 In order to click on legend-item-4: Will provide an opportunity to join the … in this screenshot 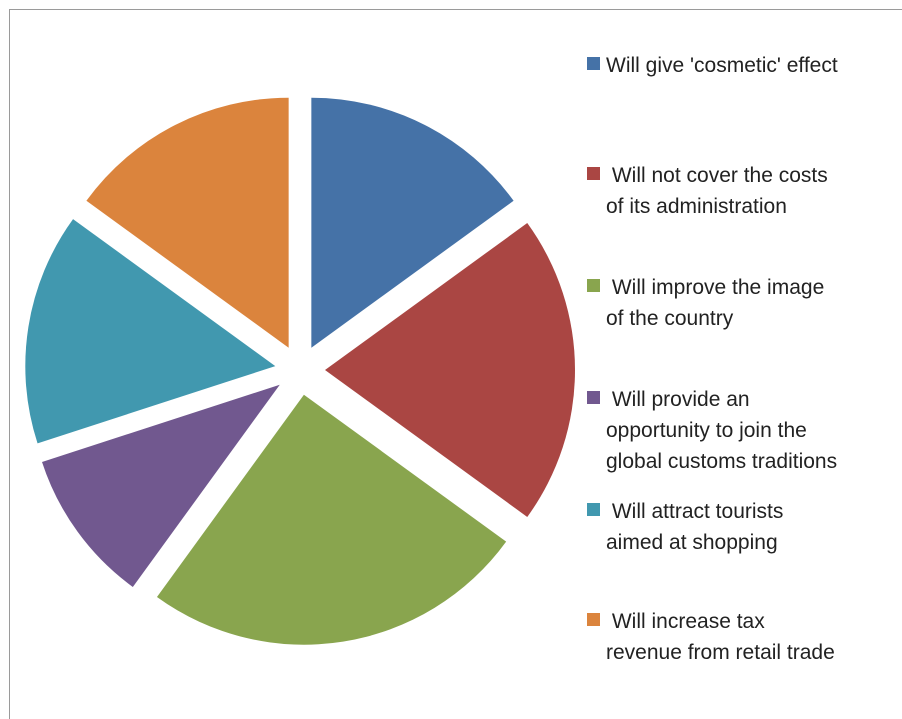, I will do `click(744, 430)`.